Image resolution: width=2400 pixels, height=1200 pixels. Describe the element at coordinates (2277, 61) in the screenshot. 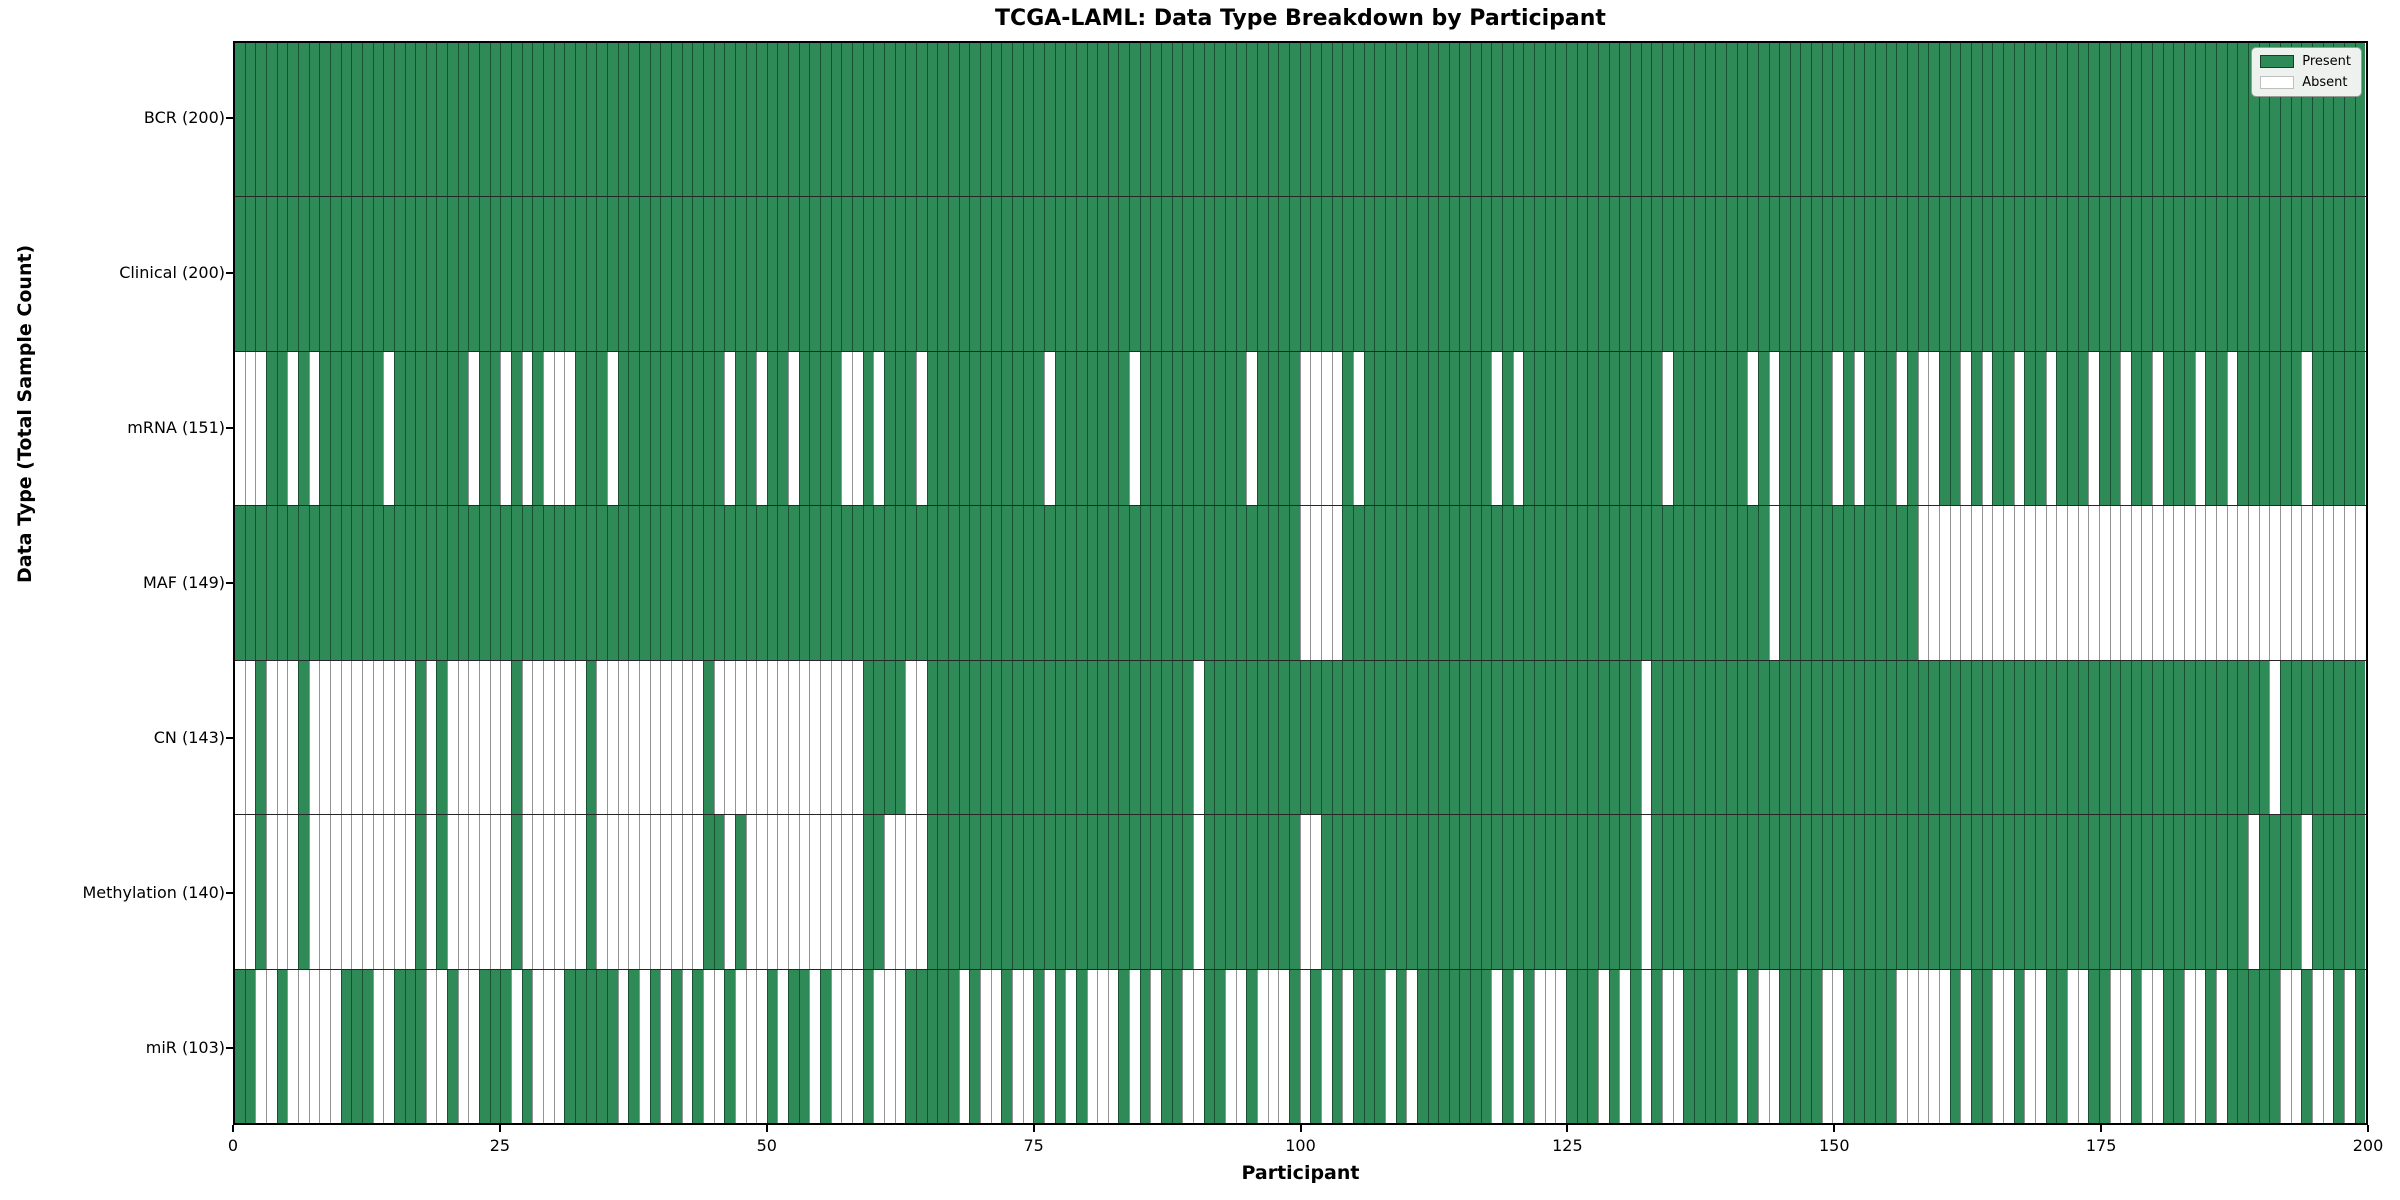

I see `present-swatch-icon` at that location.